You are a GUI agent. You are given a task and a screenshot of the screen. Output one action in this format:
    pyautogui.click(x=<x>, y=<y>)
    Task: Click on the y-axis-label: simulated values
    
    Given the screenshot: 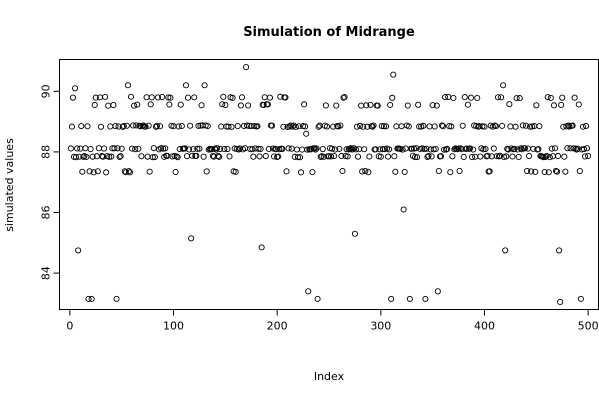 What is the action you would take?
    pyautogui.click(x=9, y=185)
    